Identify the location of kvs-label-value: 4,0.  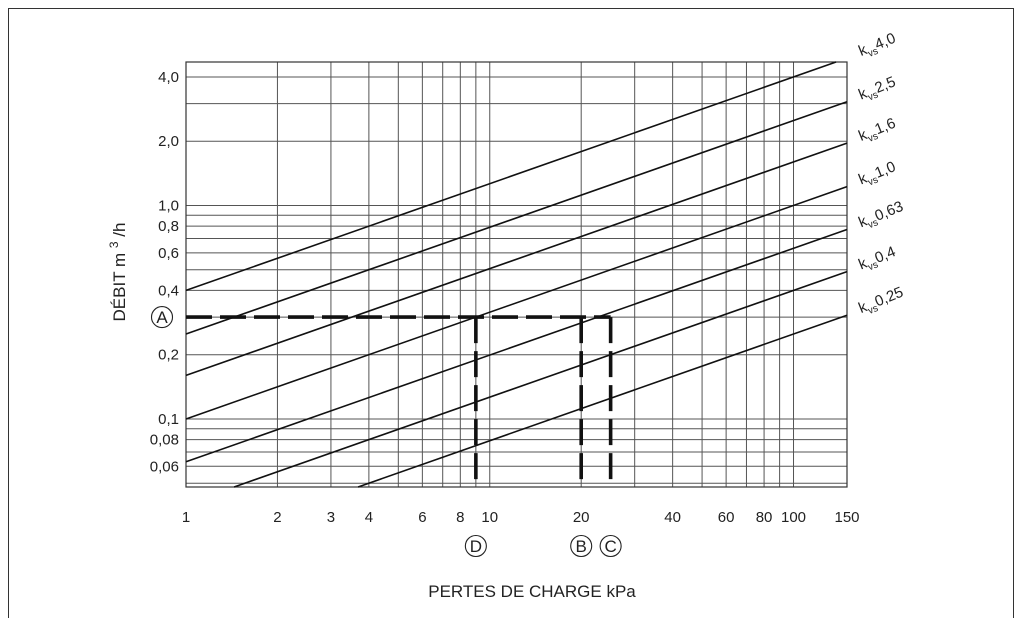
(885, 42).